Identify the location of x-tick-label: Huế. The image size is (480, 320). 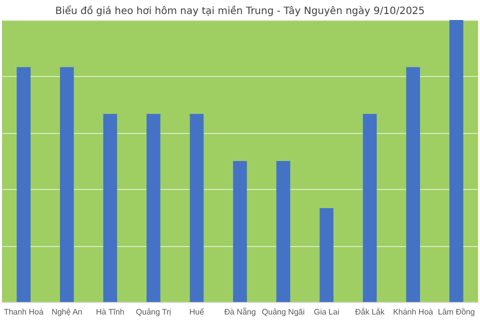
(197, 312).